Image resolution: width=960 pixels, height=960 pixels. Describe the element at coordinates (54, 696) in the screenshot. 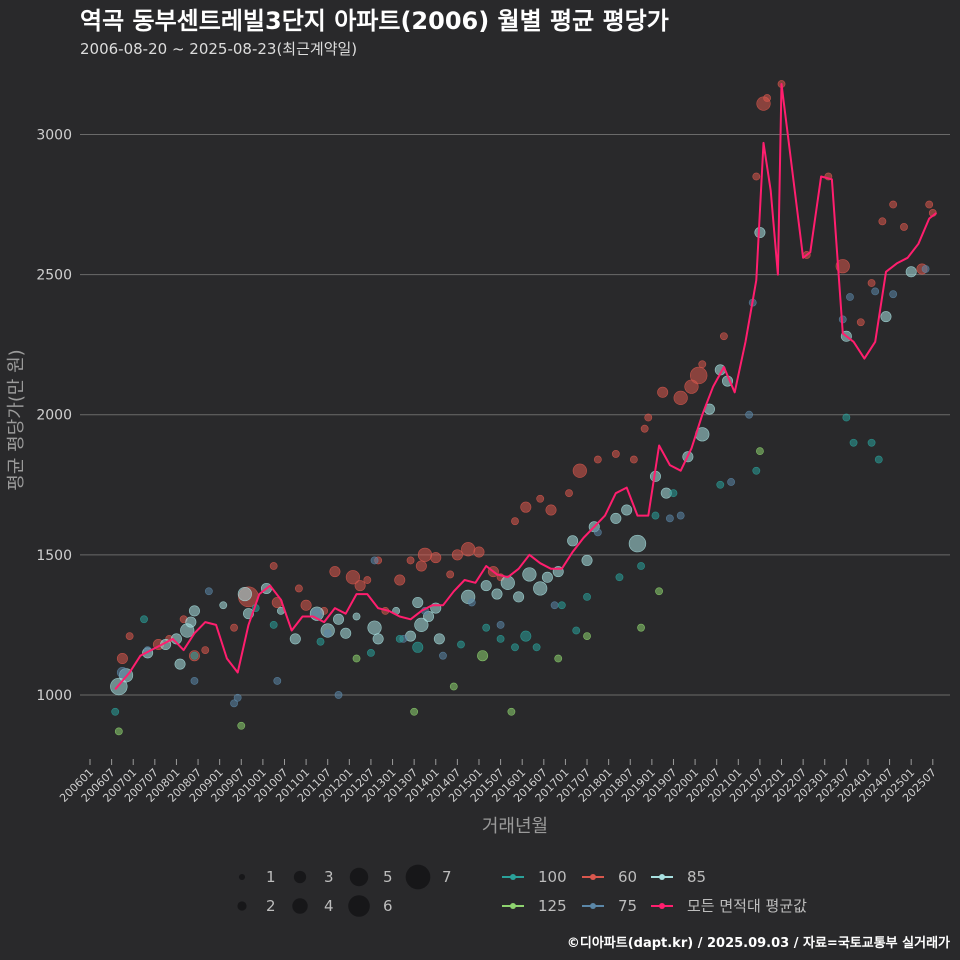

I see `y-tick-label: 1000` at that location.